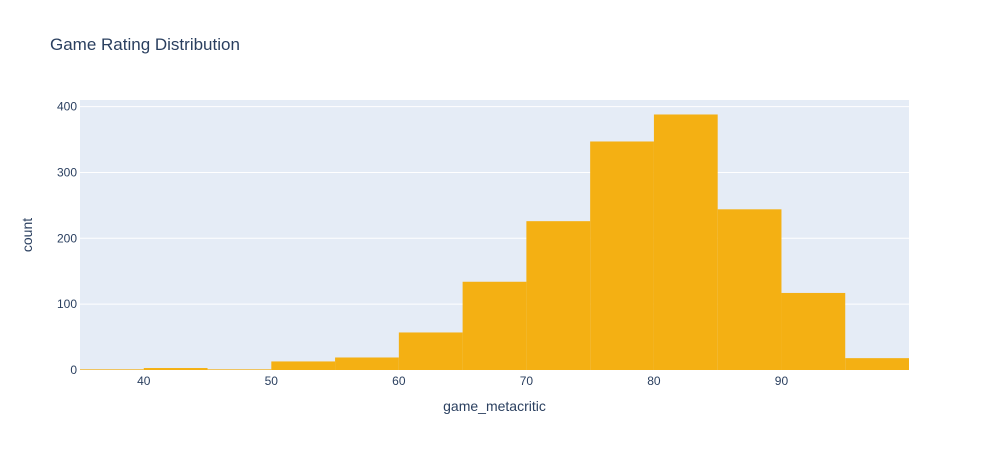 The width and height of the screenshot is (989, 455). Describe the element at coordinates (67, 107) in the screenshot. I see `y-tick-label: 400` at that location.